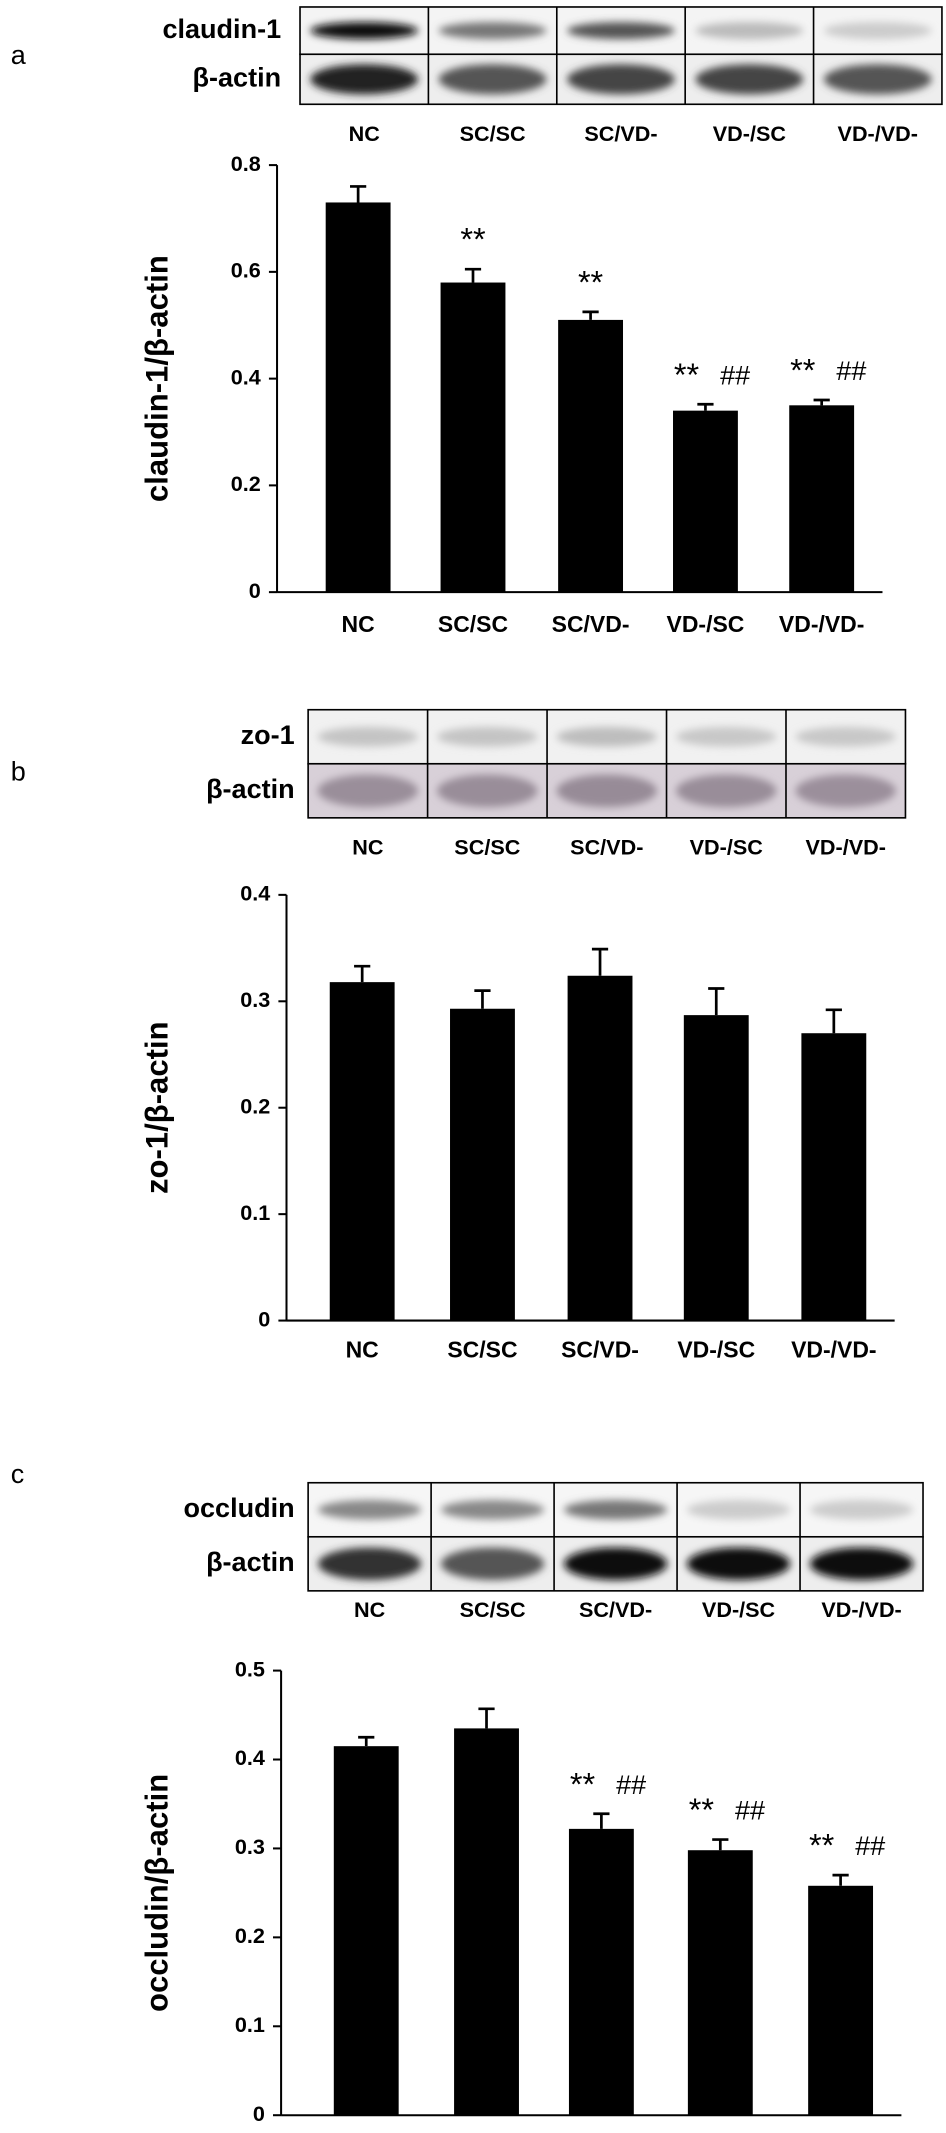 The height and width of the screenshot is (2133, 946). What do you see at coordinates (157, 378) in the screenshot?
I see `y-axis-label: claudin-1/β-actin` at bounding box center [157, 378].